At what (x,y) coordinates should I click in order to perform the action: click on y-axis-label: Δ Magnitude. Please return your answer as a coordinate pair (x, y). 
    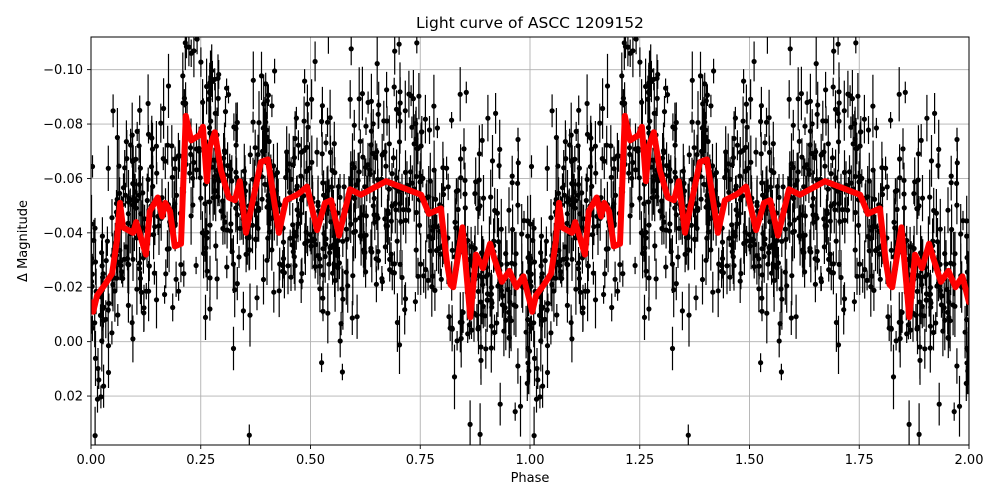
    Looking at the image, I should click on (23, 241).